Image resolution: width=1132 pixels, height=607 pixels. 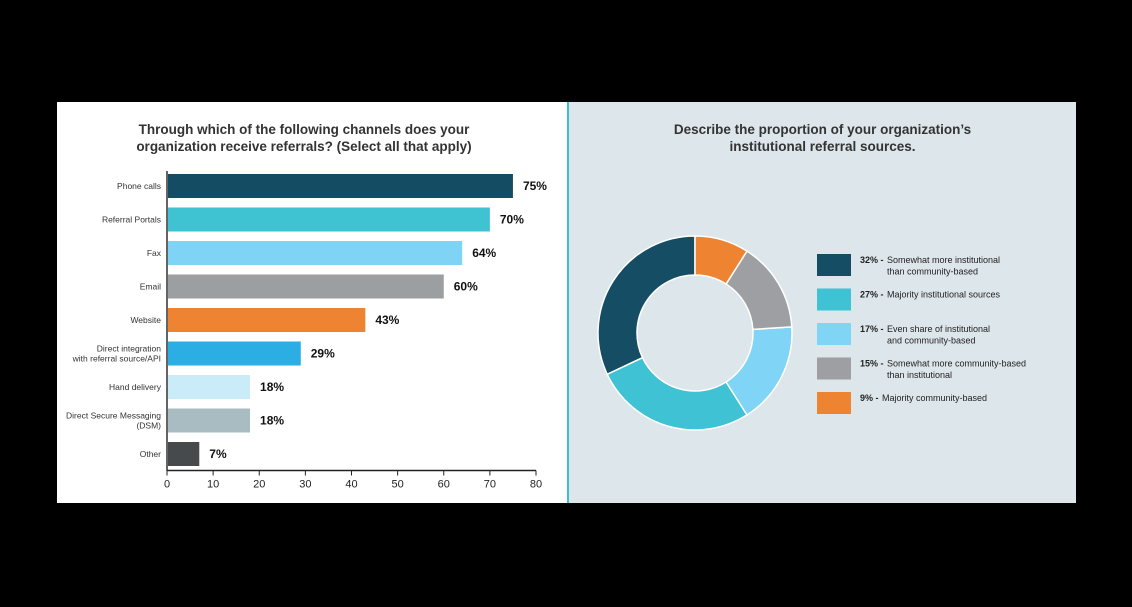 I want to click on category-label-line: Referral Portals, so click(x=131, y=220).